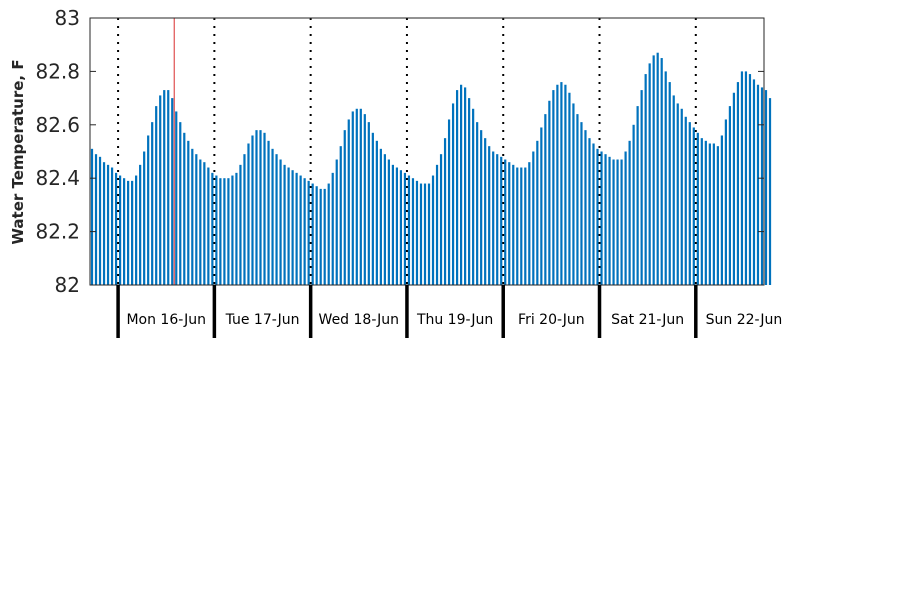  Describe the element at coordinates (551, 320) in the screenshot. I see `day-label: Fri 20-Jun` at that location.